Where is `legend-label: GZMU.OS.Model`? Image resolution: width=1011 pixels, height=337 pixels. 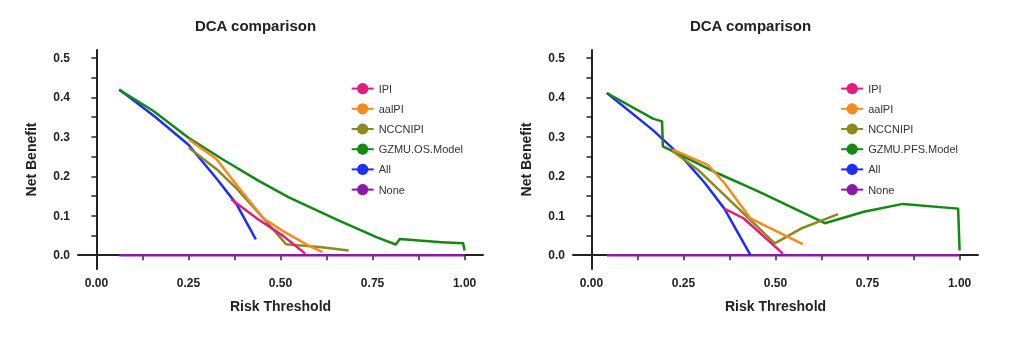 legend-label: GZMU.OS.Model is located at coordinates (421, 149).